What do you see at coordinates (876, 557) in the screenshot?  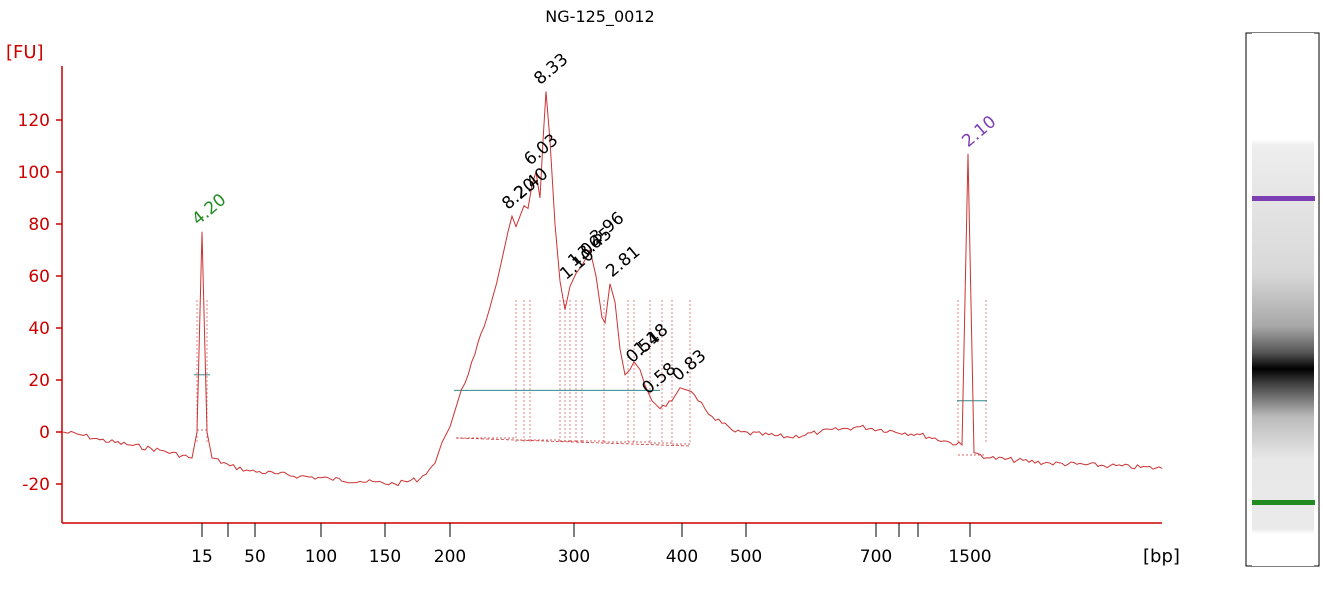 I see `x-tick-label: 700` at bounding box center [876, 557].